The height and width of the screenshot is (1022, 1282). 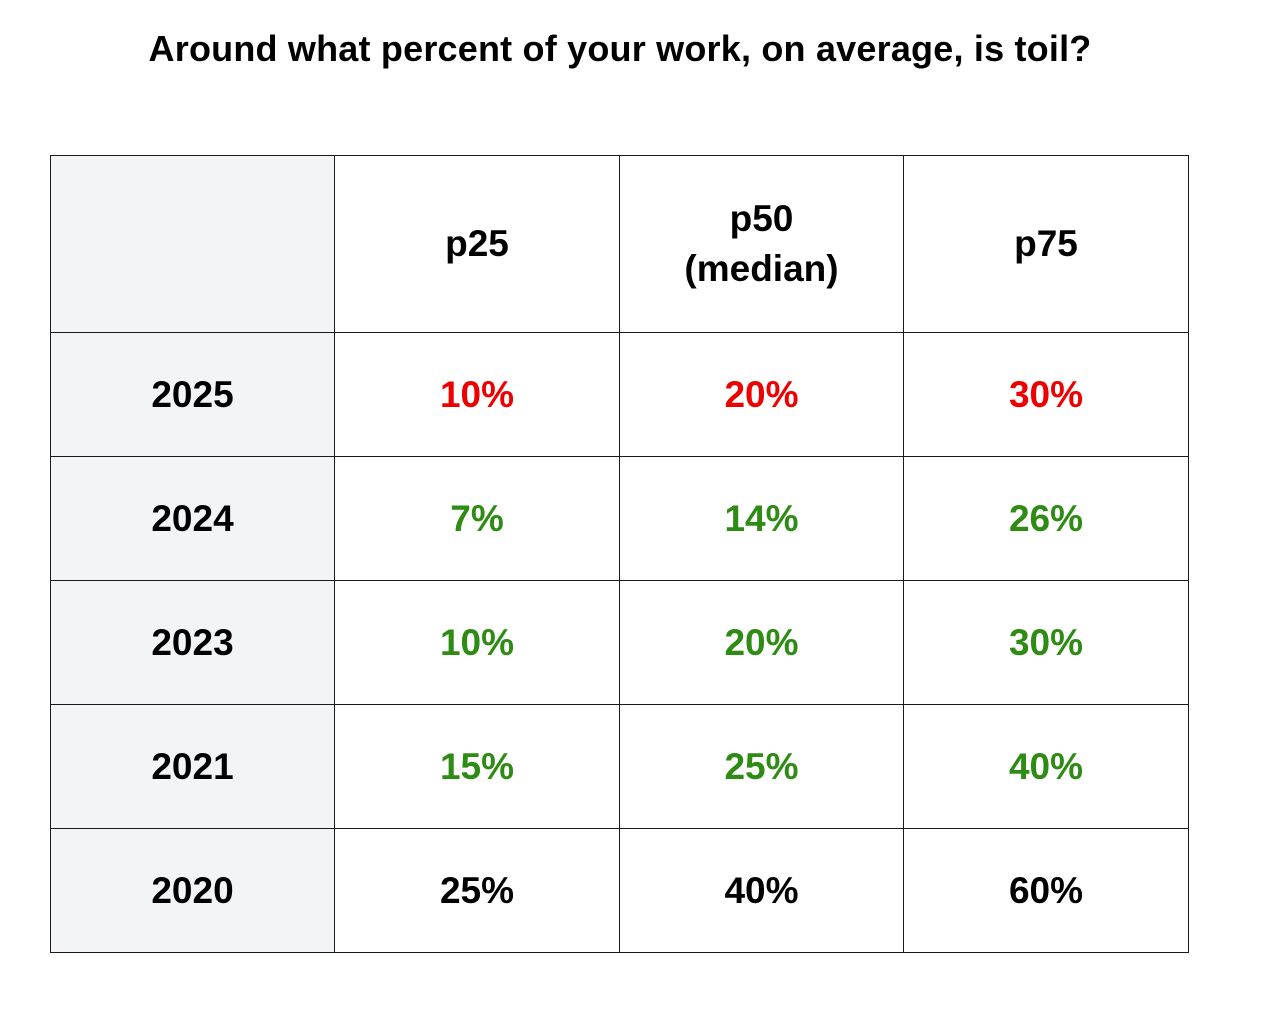 What do you see at coordinates (761, 766) in the screenshot?
I see `value-cell-p50: 25%` at bounding box center [761, 766].